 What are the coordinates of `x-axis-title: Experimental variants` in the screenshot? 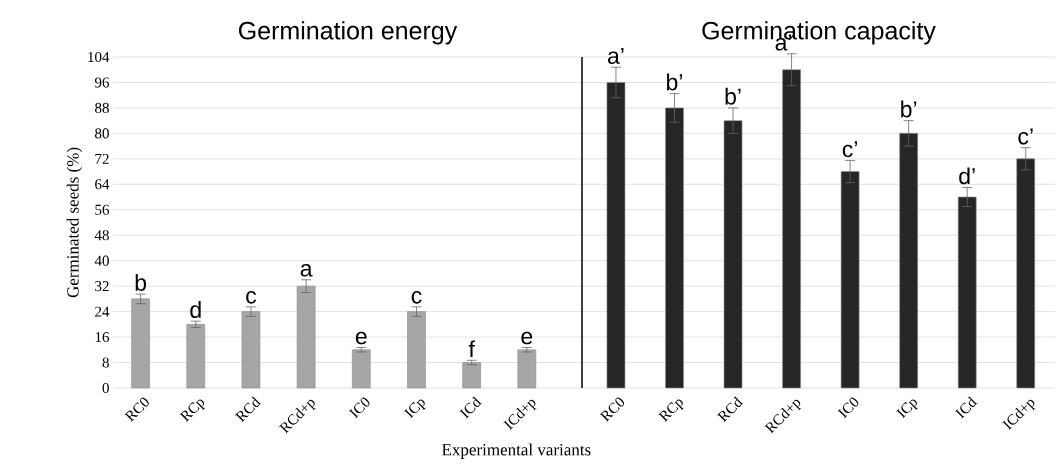 It's located at (516, 451).